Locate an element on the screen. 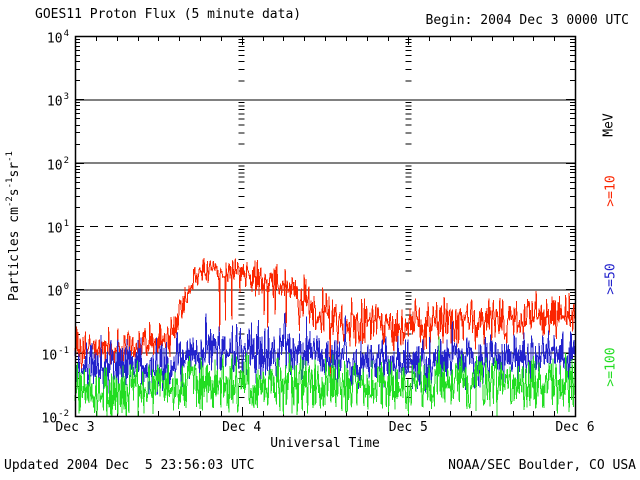  page-title: GOES11 Proton Flux (5 minute data) is located at coordinates (168, 14).